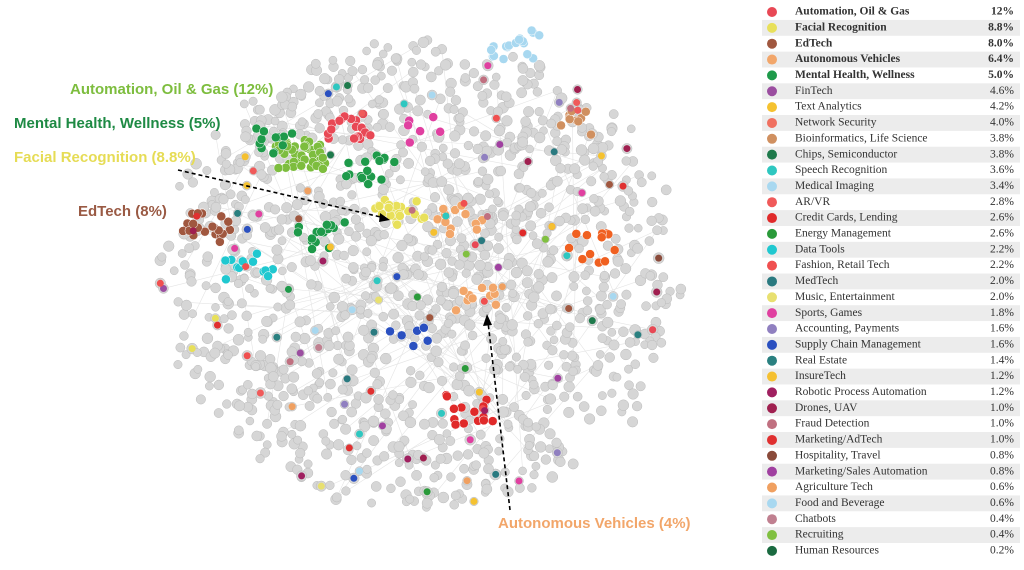  Describe the element at coordinates (815, 519) in the screenshot. I see `legend-name: Chatbots` at that location.